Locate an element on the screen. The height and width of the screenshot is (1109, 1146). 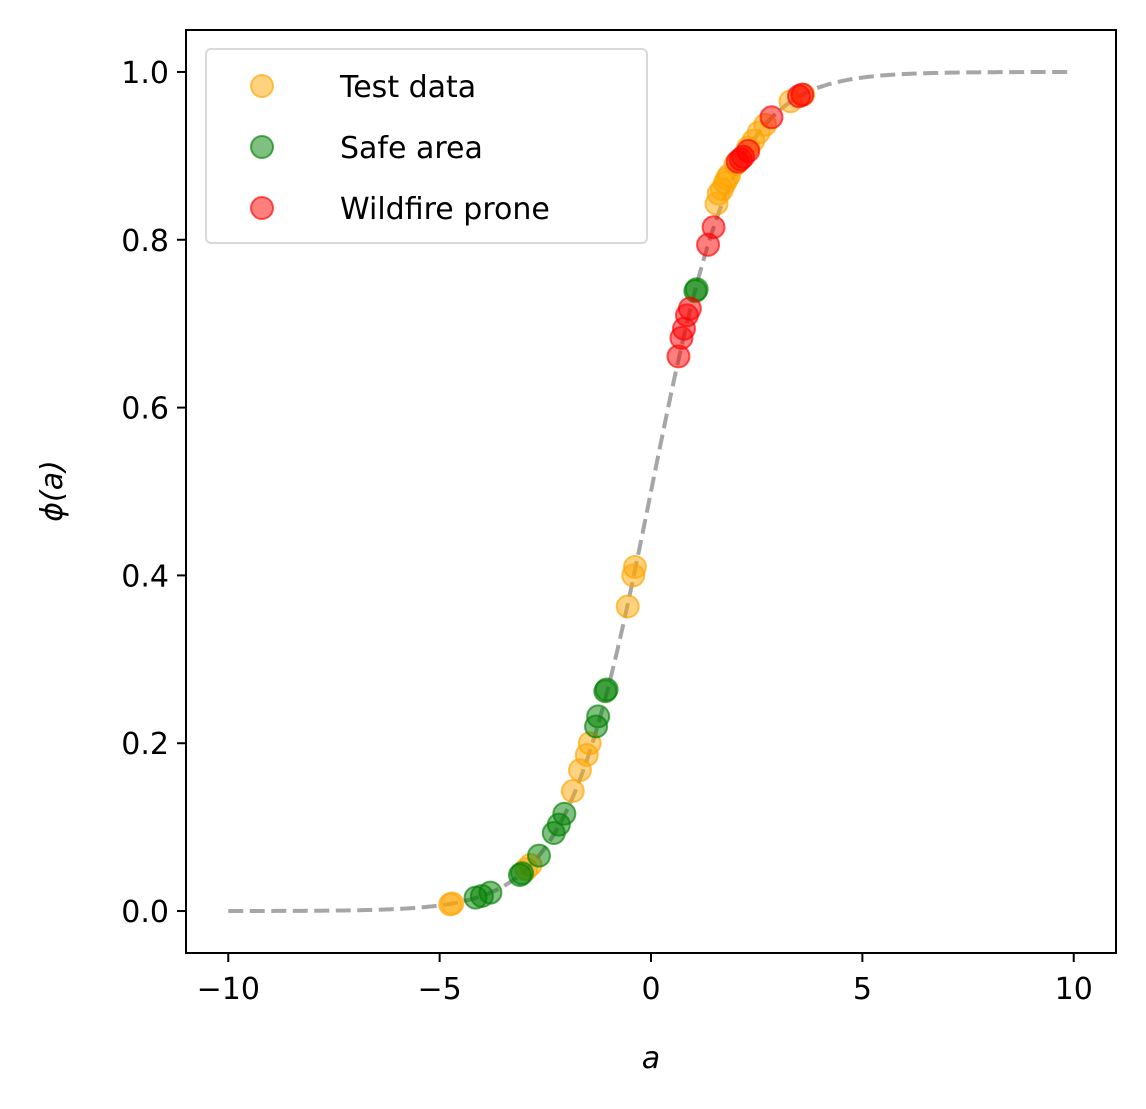
legend-items: Test data Safe area Wildfire prone is located at coordinates (400, 148).